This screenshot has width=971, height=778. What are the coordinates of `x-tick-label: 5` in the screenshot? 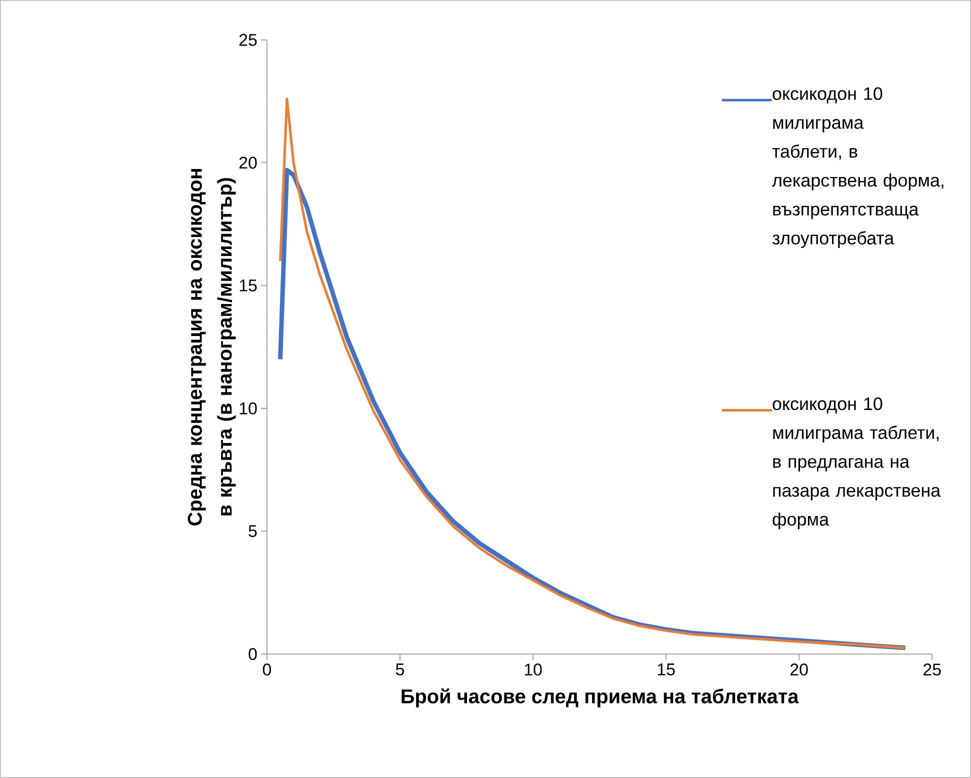 It's located at (400, 670).